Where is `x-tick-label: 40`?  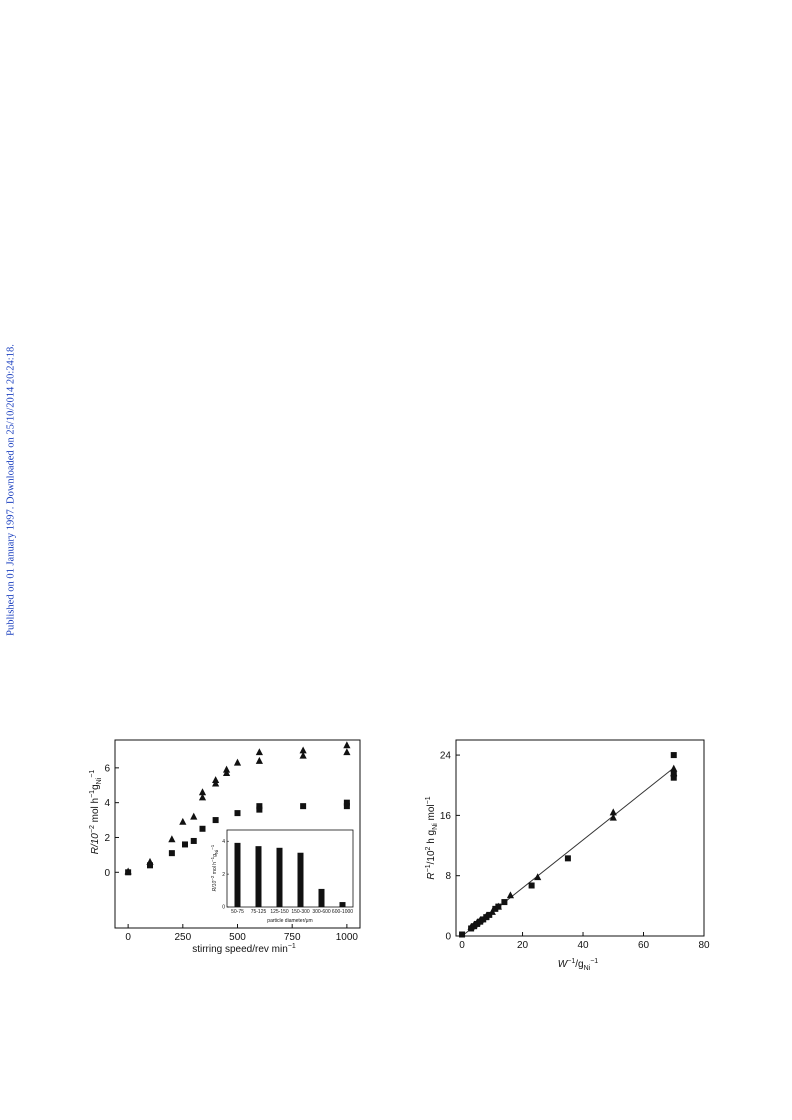
x-tick-label: 40 is located at coordinates (583, 945).